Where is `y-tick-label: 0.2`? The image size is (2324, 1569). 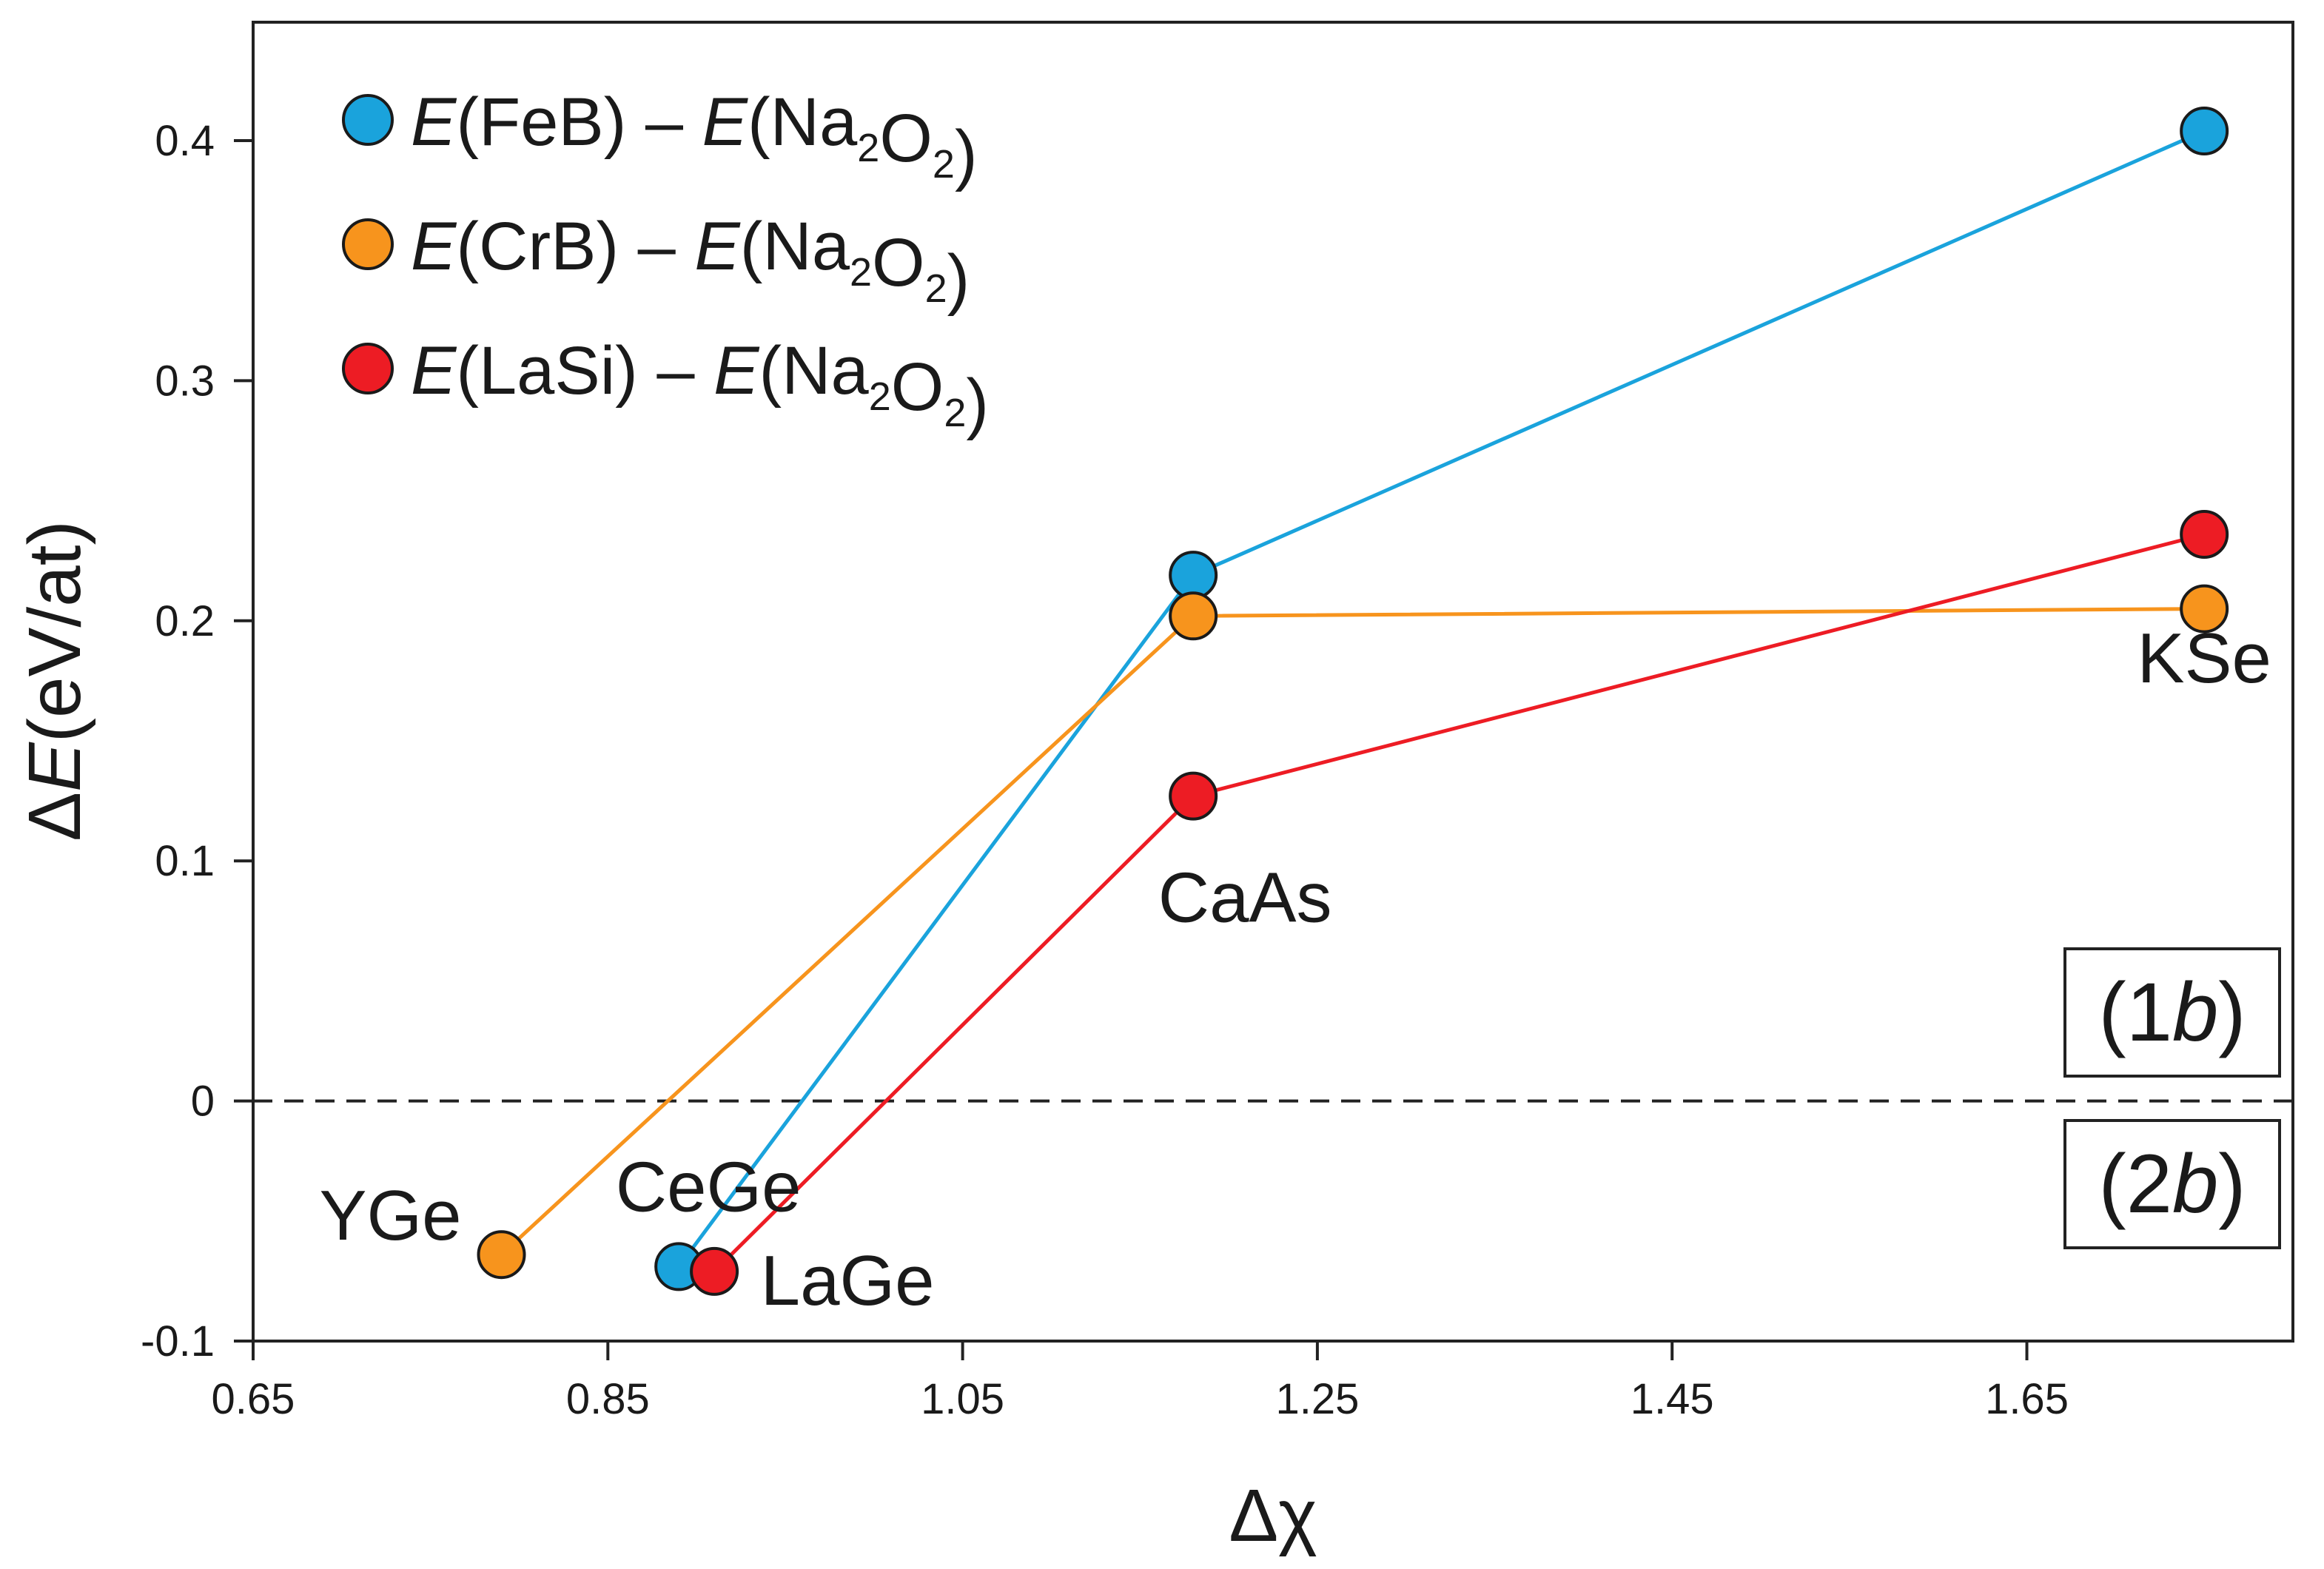 y-tick-label: 0.2 is located at coordinates (185, 621).